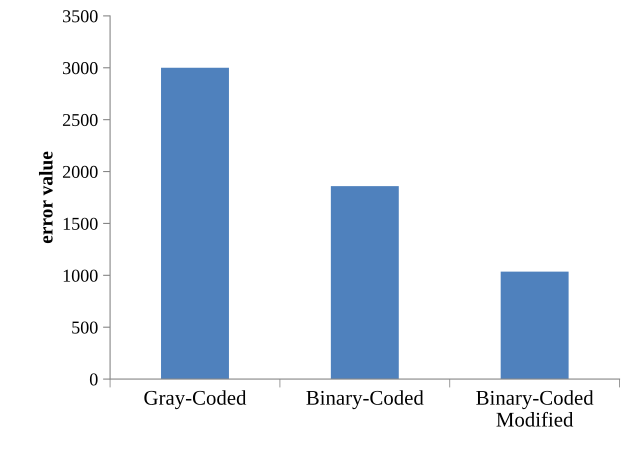 This screenshot has width=629, height=454. What do you see at coordinates (81, 224) in the screenshot?
I see `y-tick-label: 1500` at bounding box center [81, 224].